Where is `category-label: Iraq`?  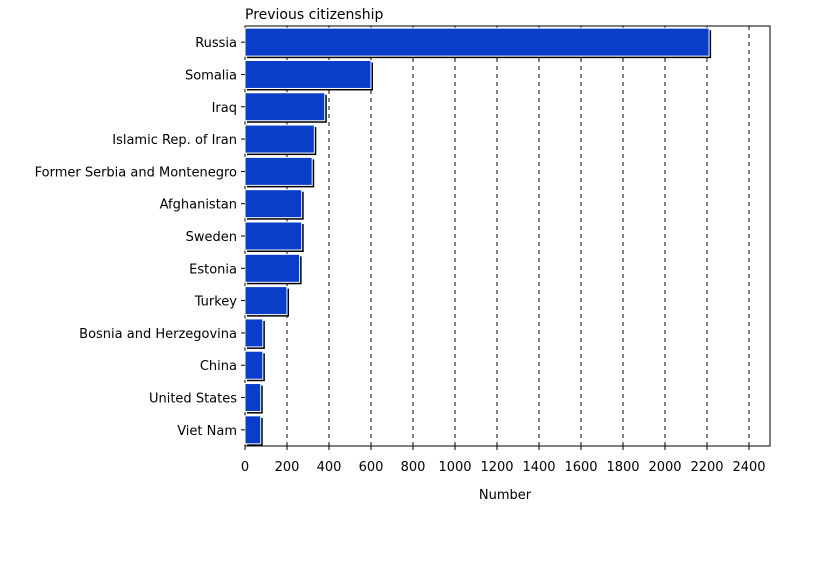
category-label: Iraq is located at coordinates (224, 108).